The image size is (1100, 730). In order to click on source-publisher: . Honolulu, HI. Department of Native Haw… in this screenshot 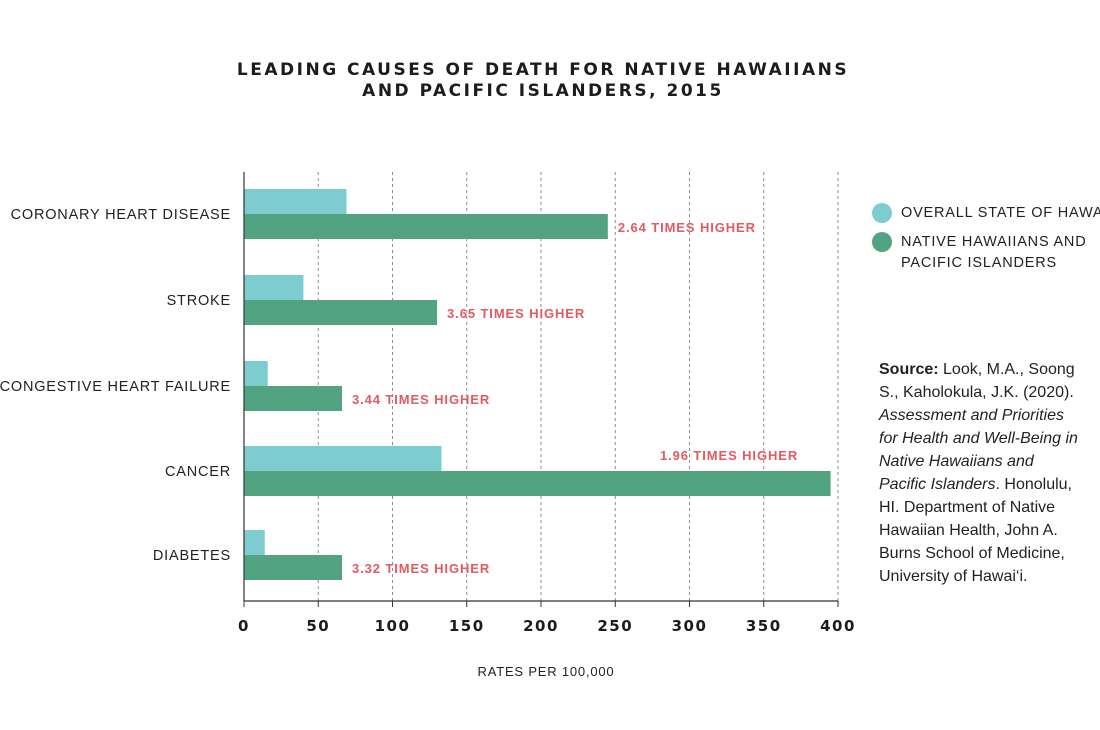, I will do `click(975, 530)`.